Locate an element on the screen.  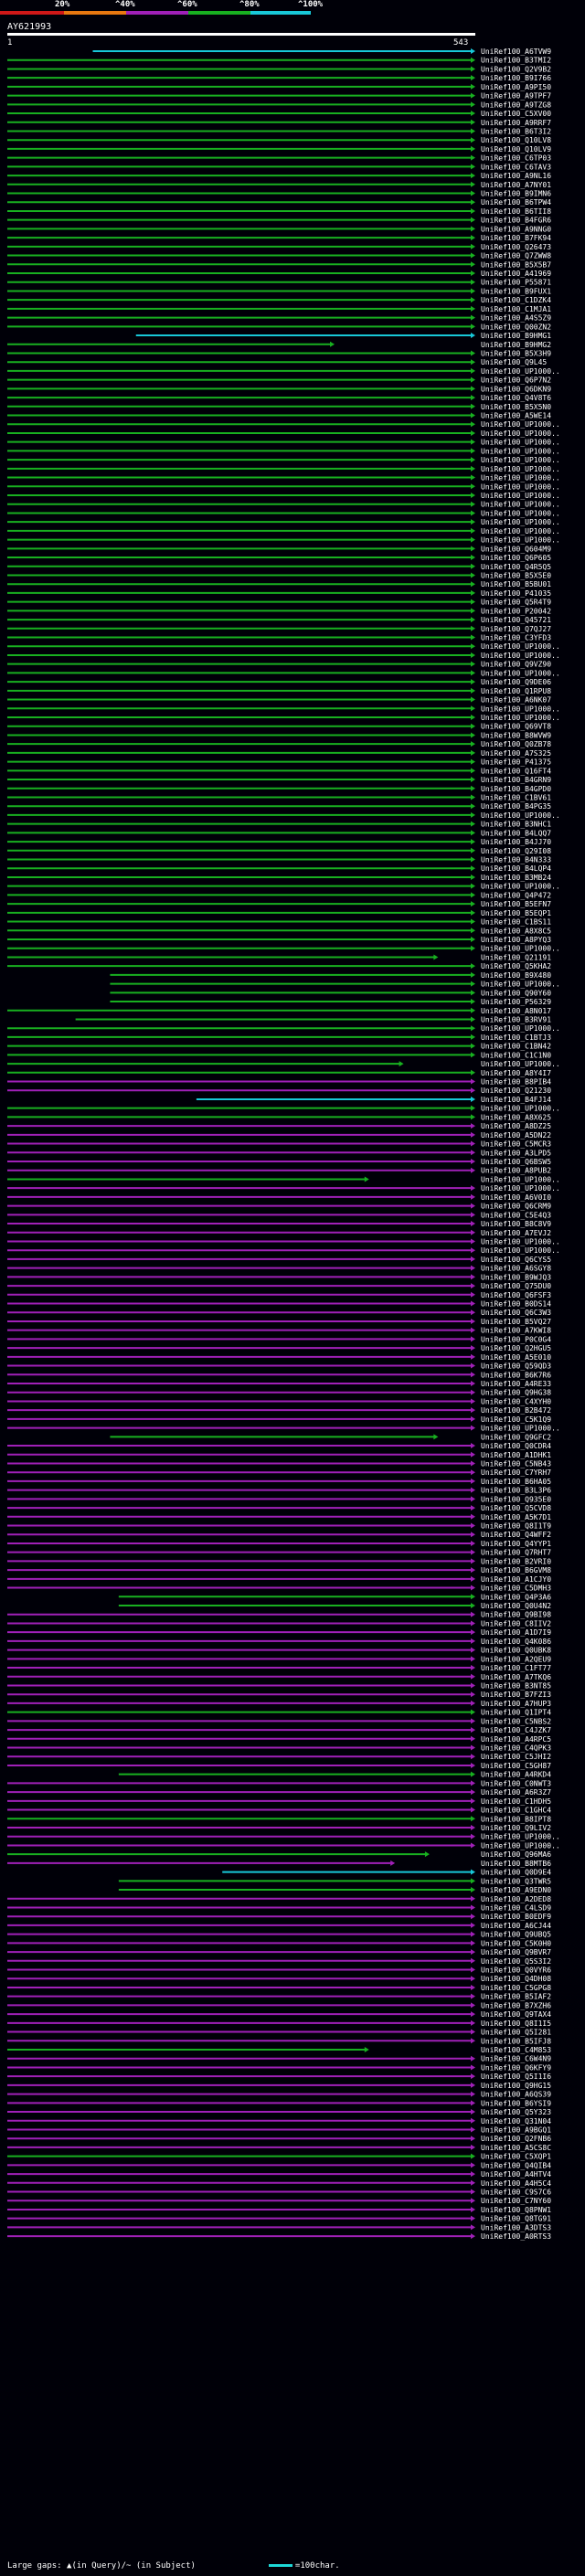
hit-label: UniRef100_C4LSD9 is located at coordinates (516, 1907).